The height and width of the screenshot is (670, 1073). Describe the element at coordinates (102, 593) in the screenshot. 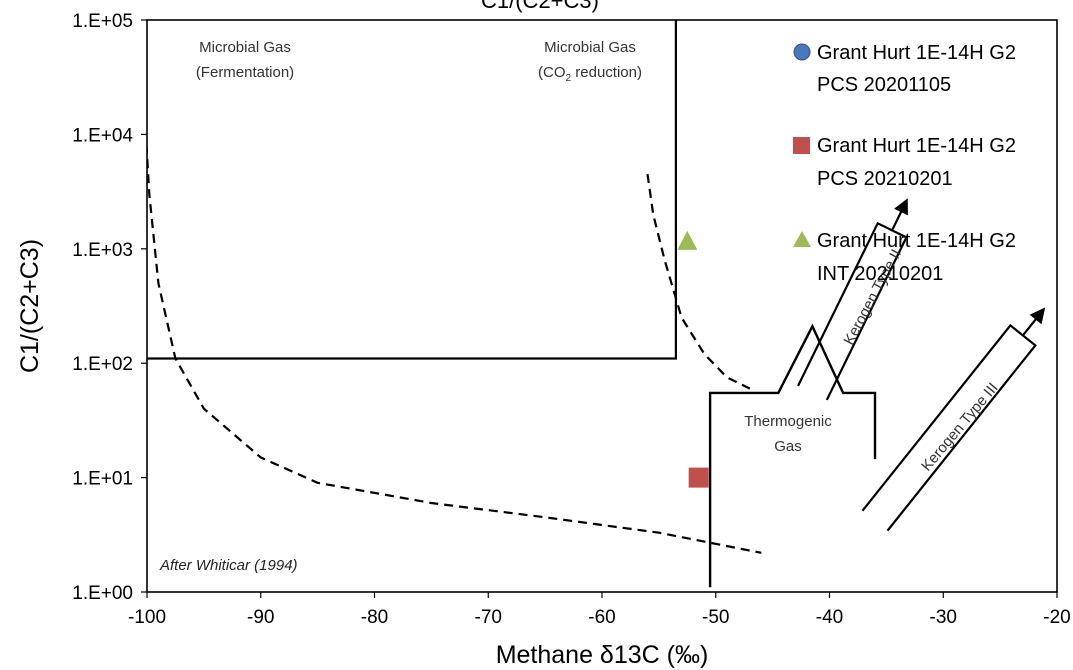

I see `y-tick-label: 1.E+00` at that location.